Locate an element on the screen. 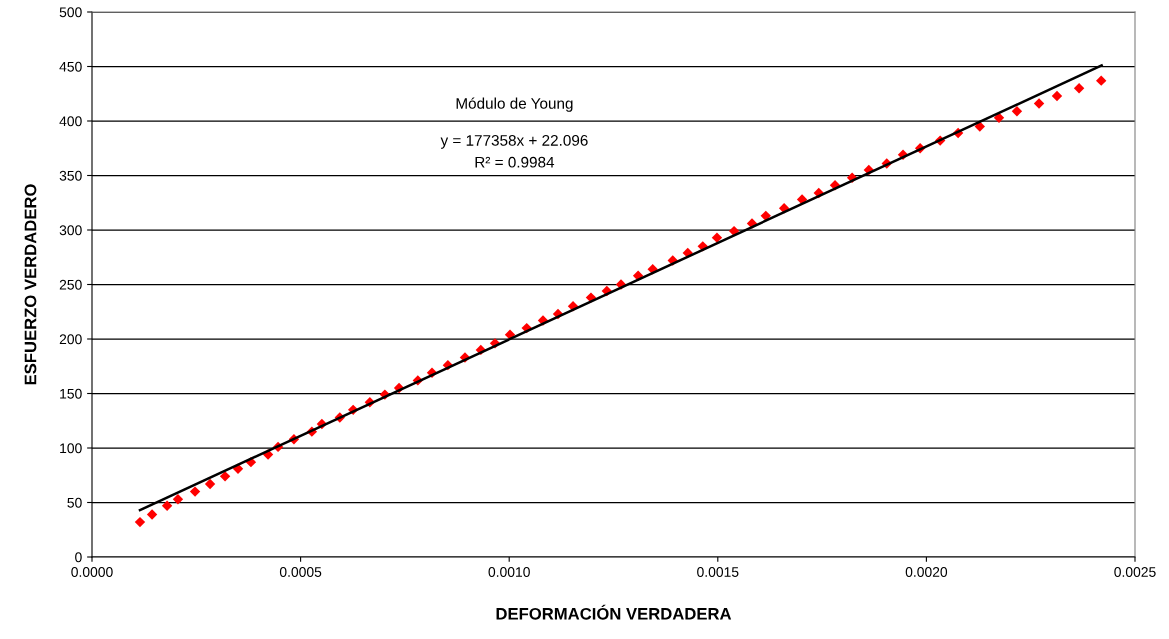 This screenshot has height=639, width=1169. x-tick-label: 0.0005 is located at coordinates (300, 572).